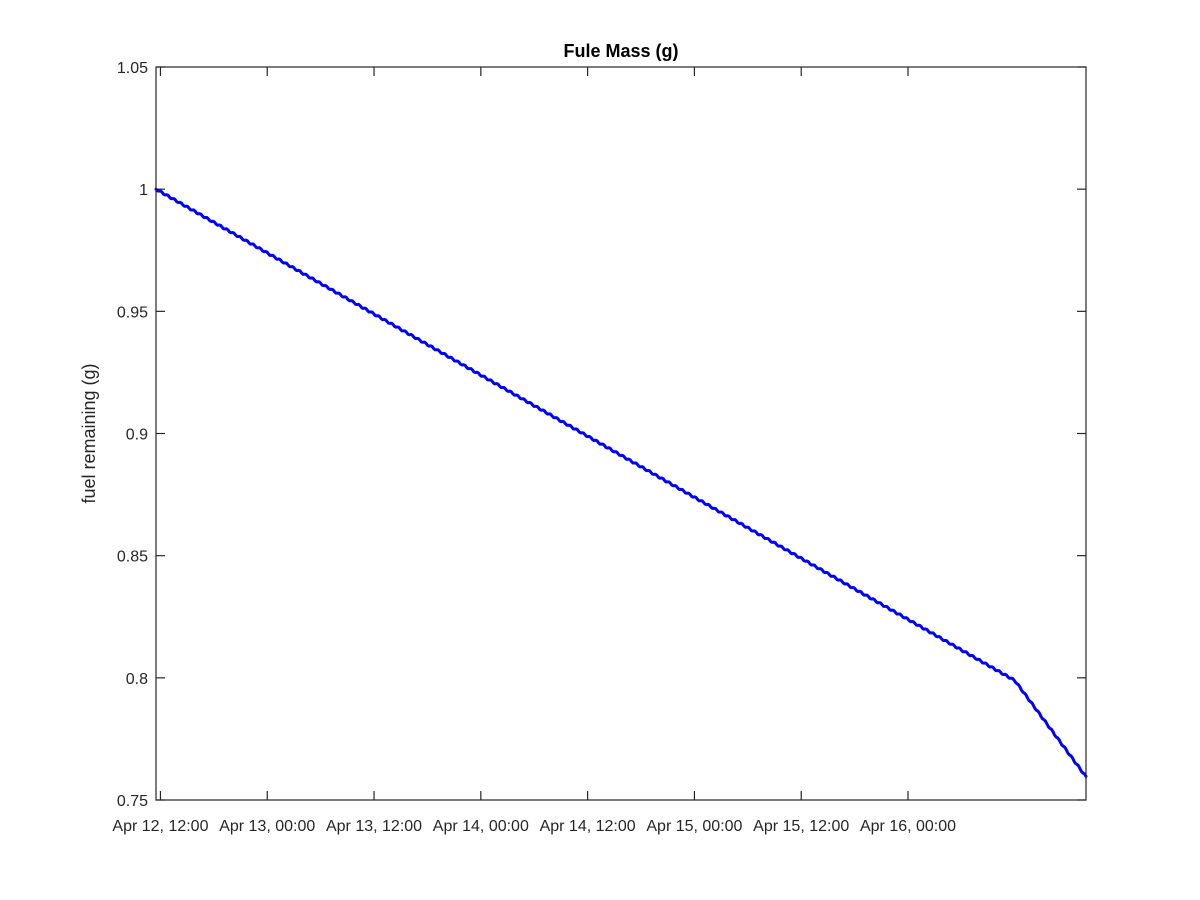 The image size is (1200, 900). What do you see at coordinates (481, 826) in the screenshot?
I see `x-tick-label: Apr 14, 00:00` at bounding box center [481, 826].